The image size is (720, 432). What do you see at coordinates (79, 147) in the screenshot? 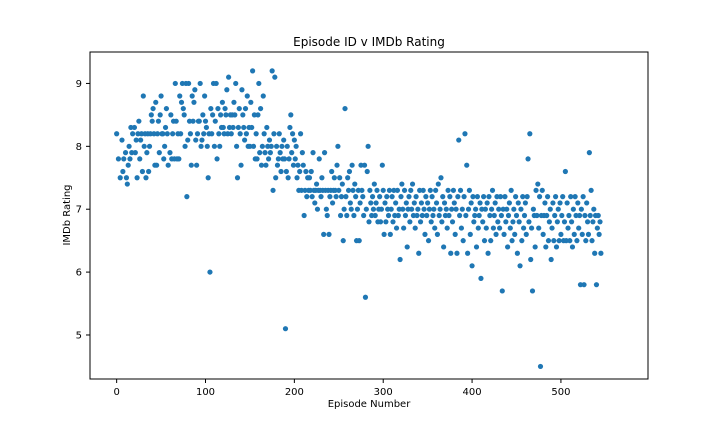
I see `y-tick-label: 8` at bounding box center [79, 147].